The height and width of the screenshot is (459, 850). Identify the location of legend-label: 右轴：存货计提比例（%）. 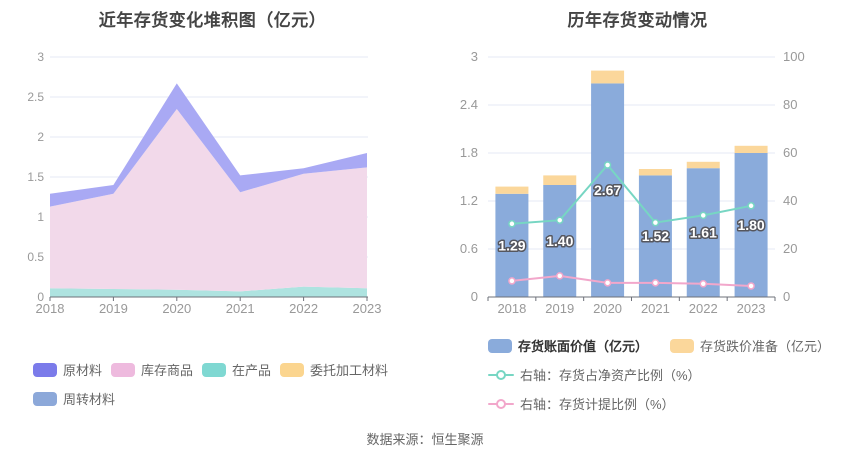
(597, 404).